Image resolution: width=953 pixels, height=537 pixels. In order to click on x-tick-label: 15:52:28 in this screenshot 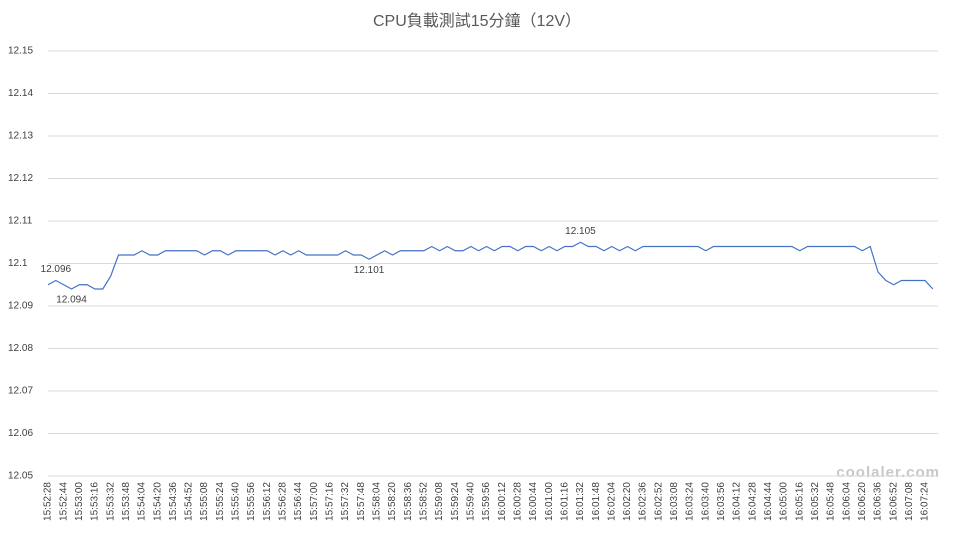, I will do `click(48, 501)`.